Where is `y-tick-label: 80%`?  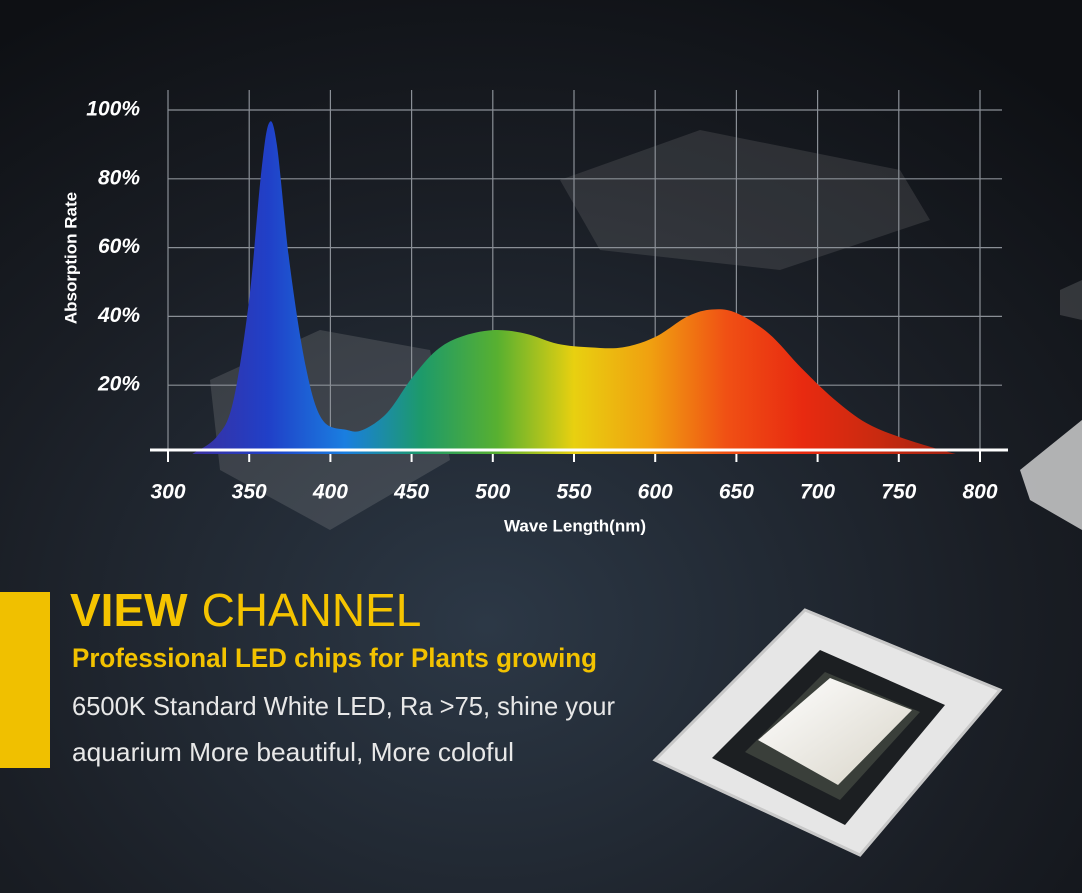 y-tick-label: 80% is located at coordinates (119, 177).